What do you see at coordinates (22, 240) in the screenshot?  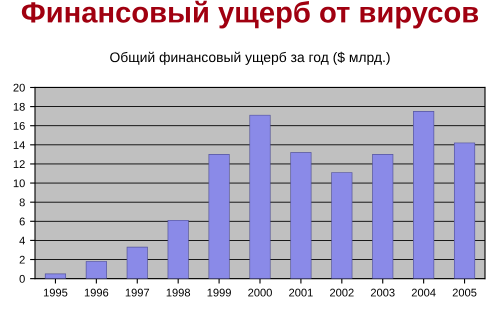 I see `y-tick-label: 4` at bounding box center [22, 240].